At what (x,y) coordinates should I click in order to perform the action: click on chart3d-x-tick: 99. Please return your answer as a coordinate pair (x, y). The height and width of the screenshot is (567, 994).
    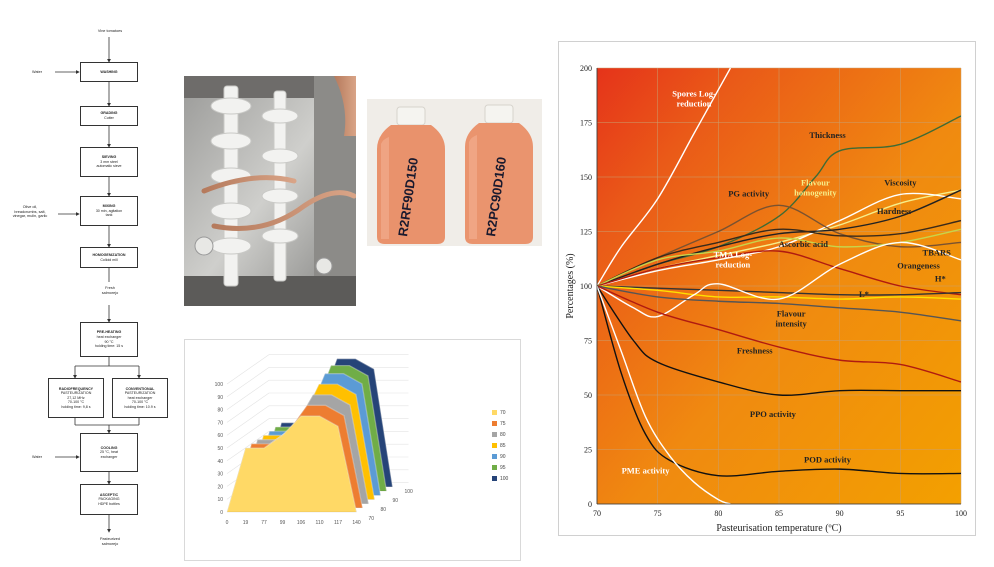
    Looking at the image, I should click on (283, 523).